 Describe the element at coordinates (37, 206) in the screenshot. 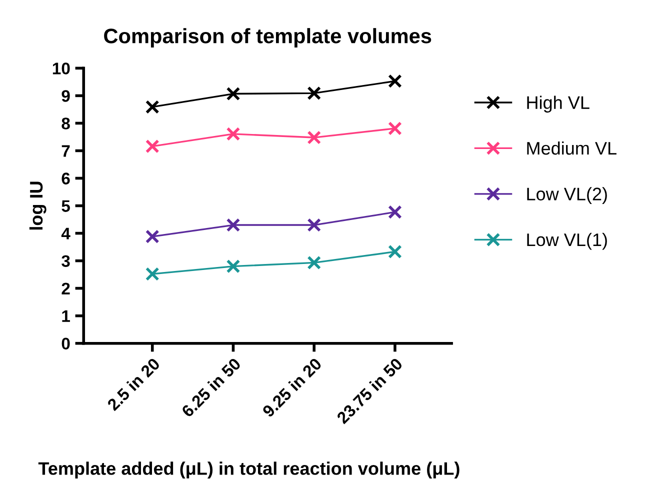

I see `y-axis-title: log IU` at that location.